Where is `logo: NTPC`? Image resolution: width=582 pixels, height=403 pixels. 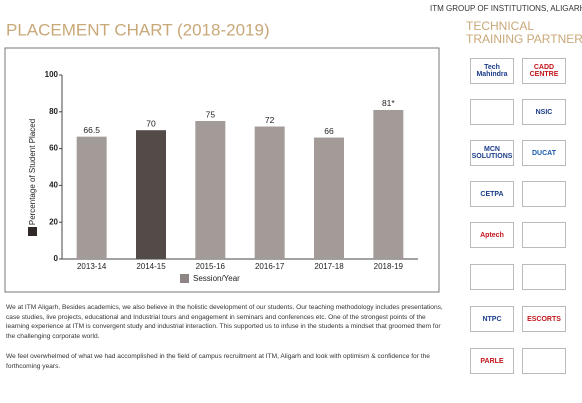 logo: NTPC is located at coordinates (492, 319).